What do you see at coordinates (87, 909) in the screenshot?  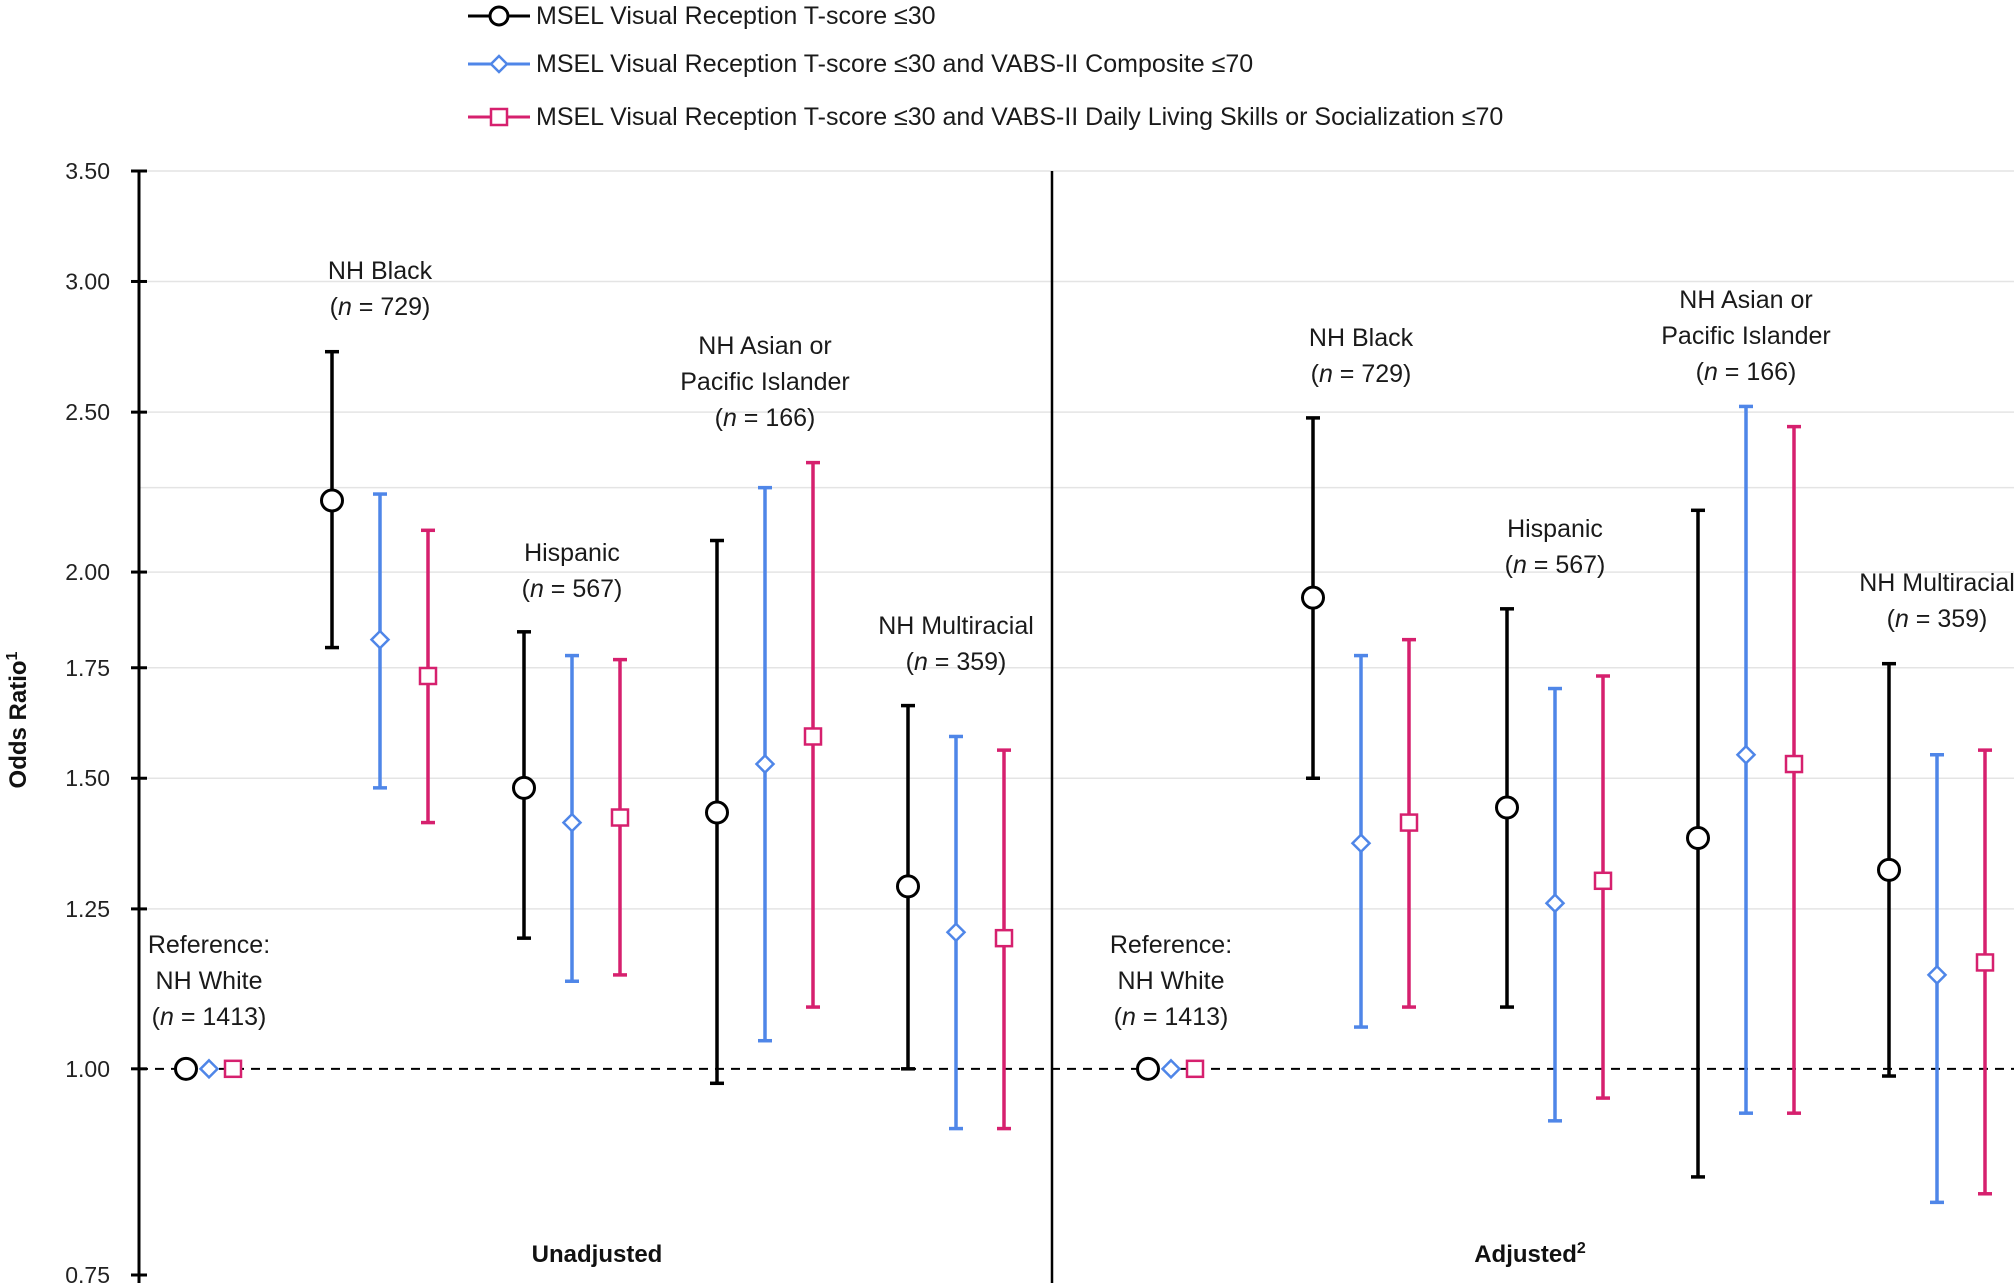 I see `y-tick-label: 1.25` at bounding box center [87, 909].